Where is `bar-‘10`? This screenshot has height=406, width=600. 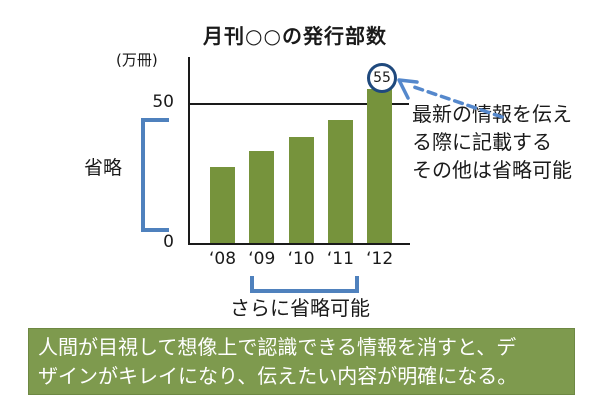 bar-‘10 is located at coordinates (301, 189).